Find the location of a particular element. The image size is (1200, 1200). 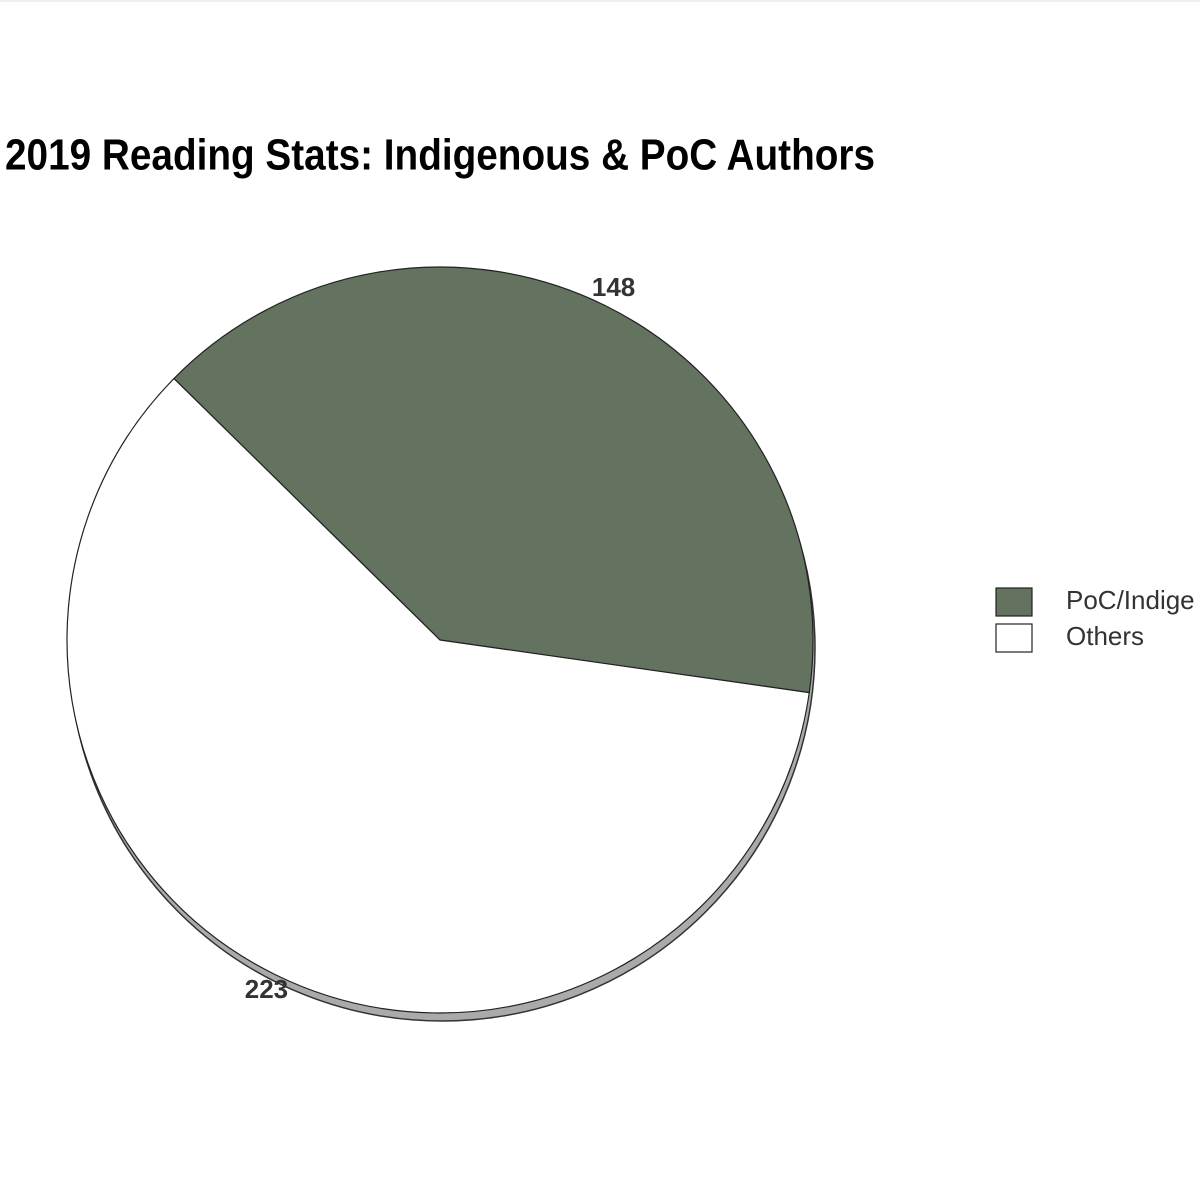

legend-label: PoC/Indige is located at coordinates (1130, 600).